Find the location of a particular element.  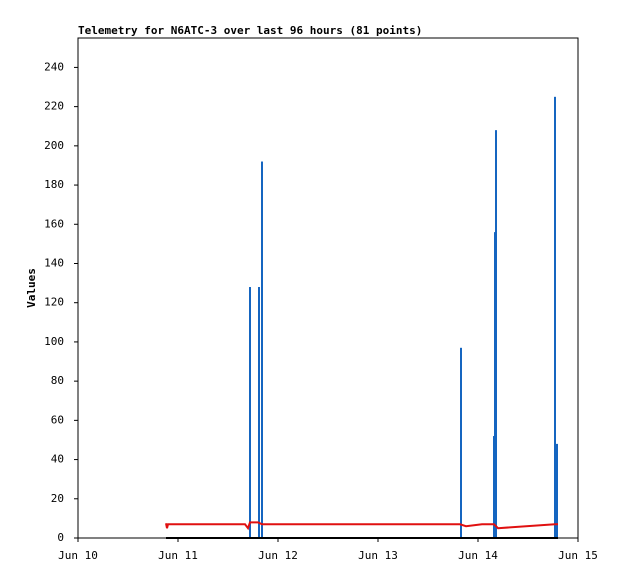

x-tick-label: Jun 15 is located at coordinates (578, 555).